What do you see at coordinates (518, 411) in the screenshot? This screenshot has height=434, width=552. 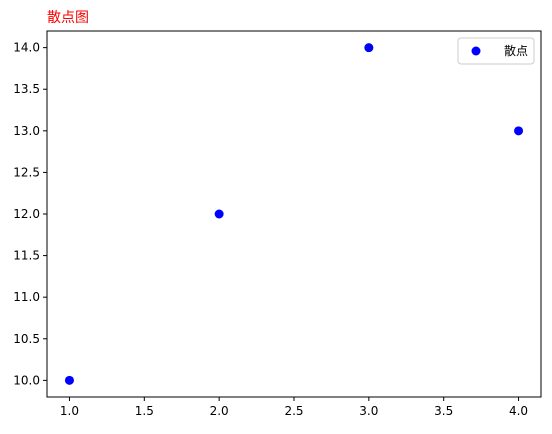 I see `x-tick-label: 4.0` at bounding box center [518, 411].